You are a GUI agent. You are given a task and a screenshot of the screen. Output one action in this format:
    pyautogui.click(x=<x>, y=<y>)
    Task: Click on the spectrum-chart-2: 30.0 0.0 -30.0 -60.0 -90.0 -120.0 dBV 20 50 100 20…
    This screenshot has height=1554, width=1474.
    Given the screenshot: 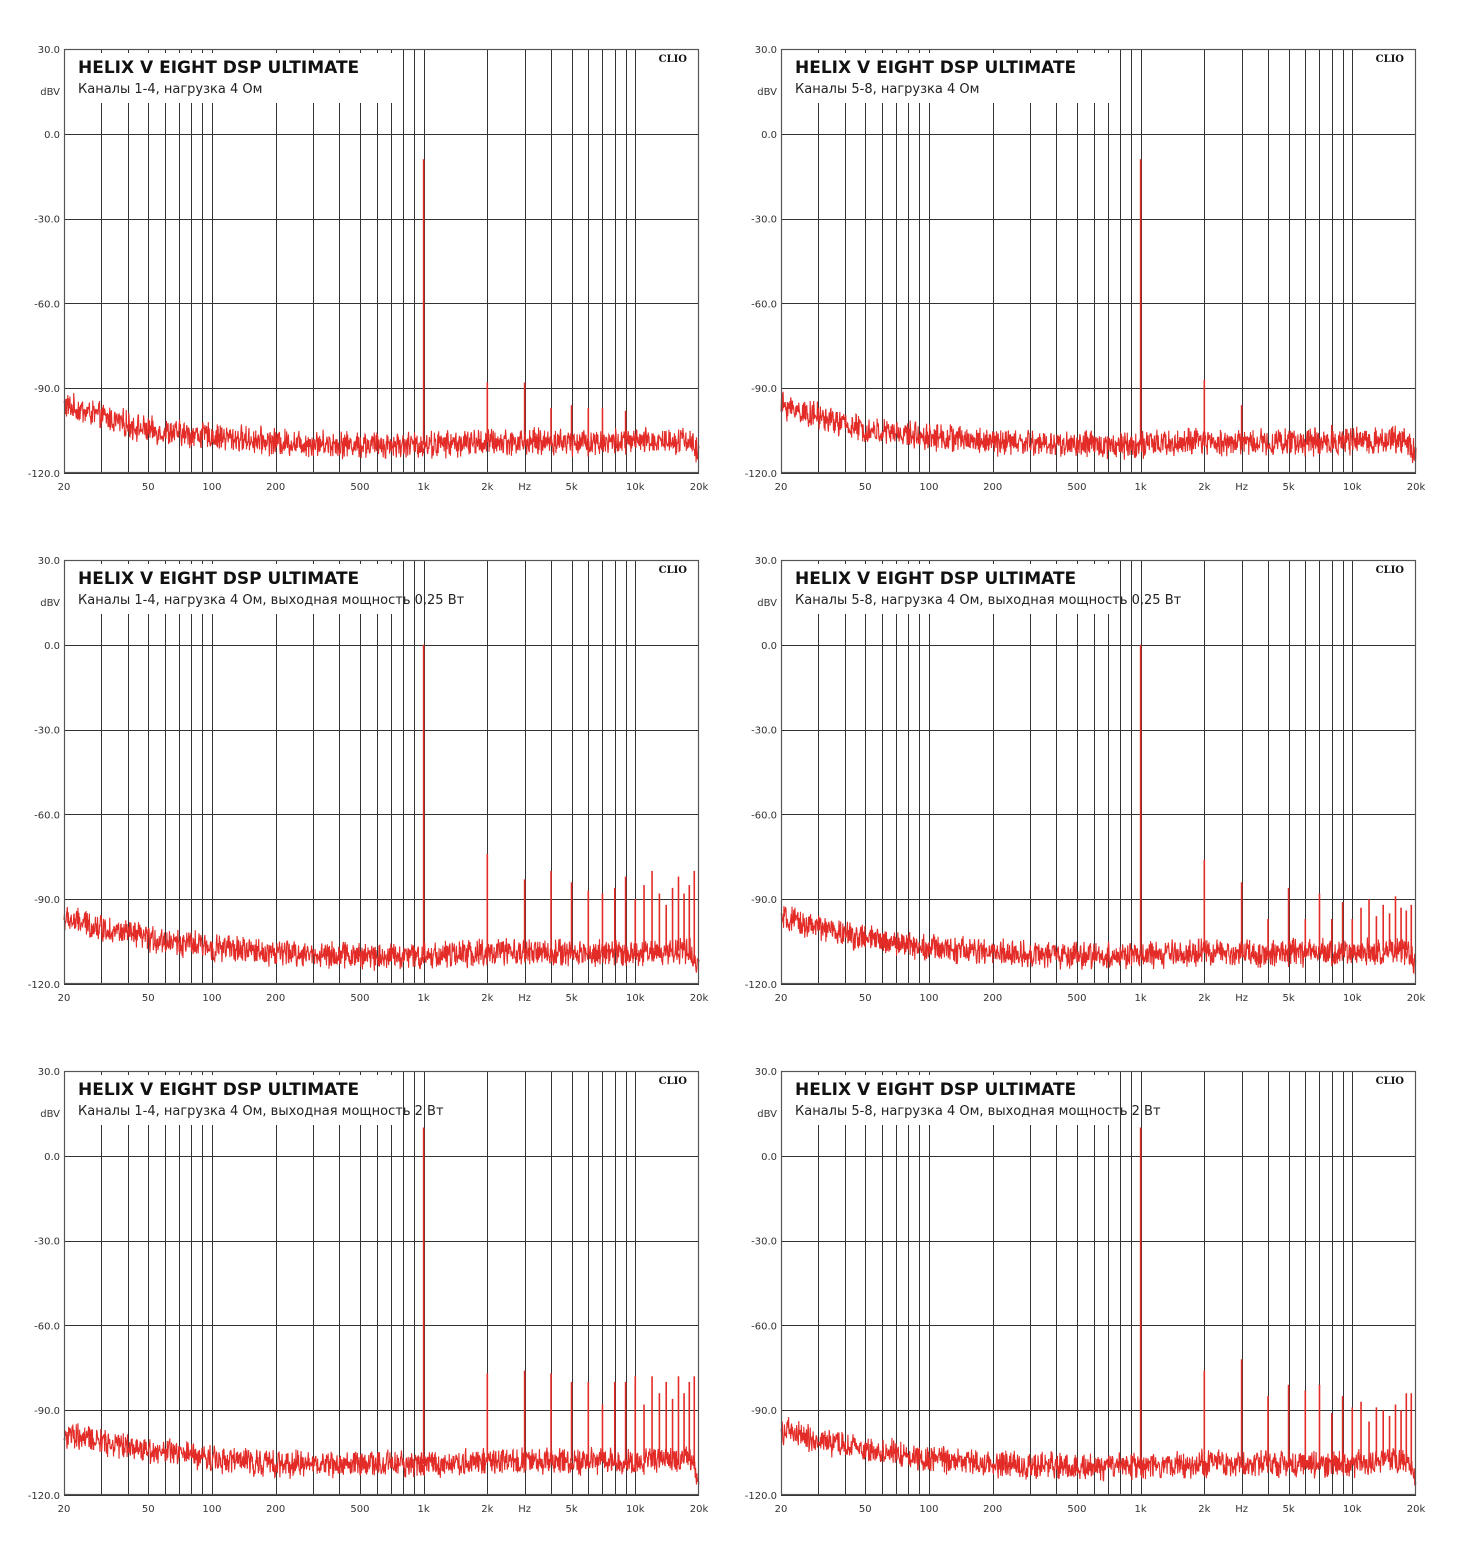 What is the action you would take?
    pyautogui.click(x=1085, y=269)
    